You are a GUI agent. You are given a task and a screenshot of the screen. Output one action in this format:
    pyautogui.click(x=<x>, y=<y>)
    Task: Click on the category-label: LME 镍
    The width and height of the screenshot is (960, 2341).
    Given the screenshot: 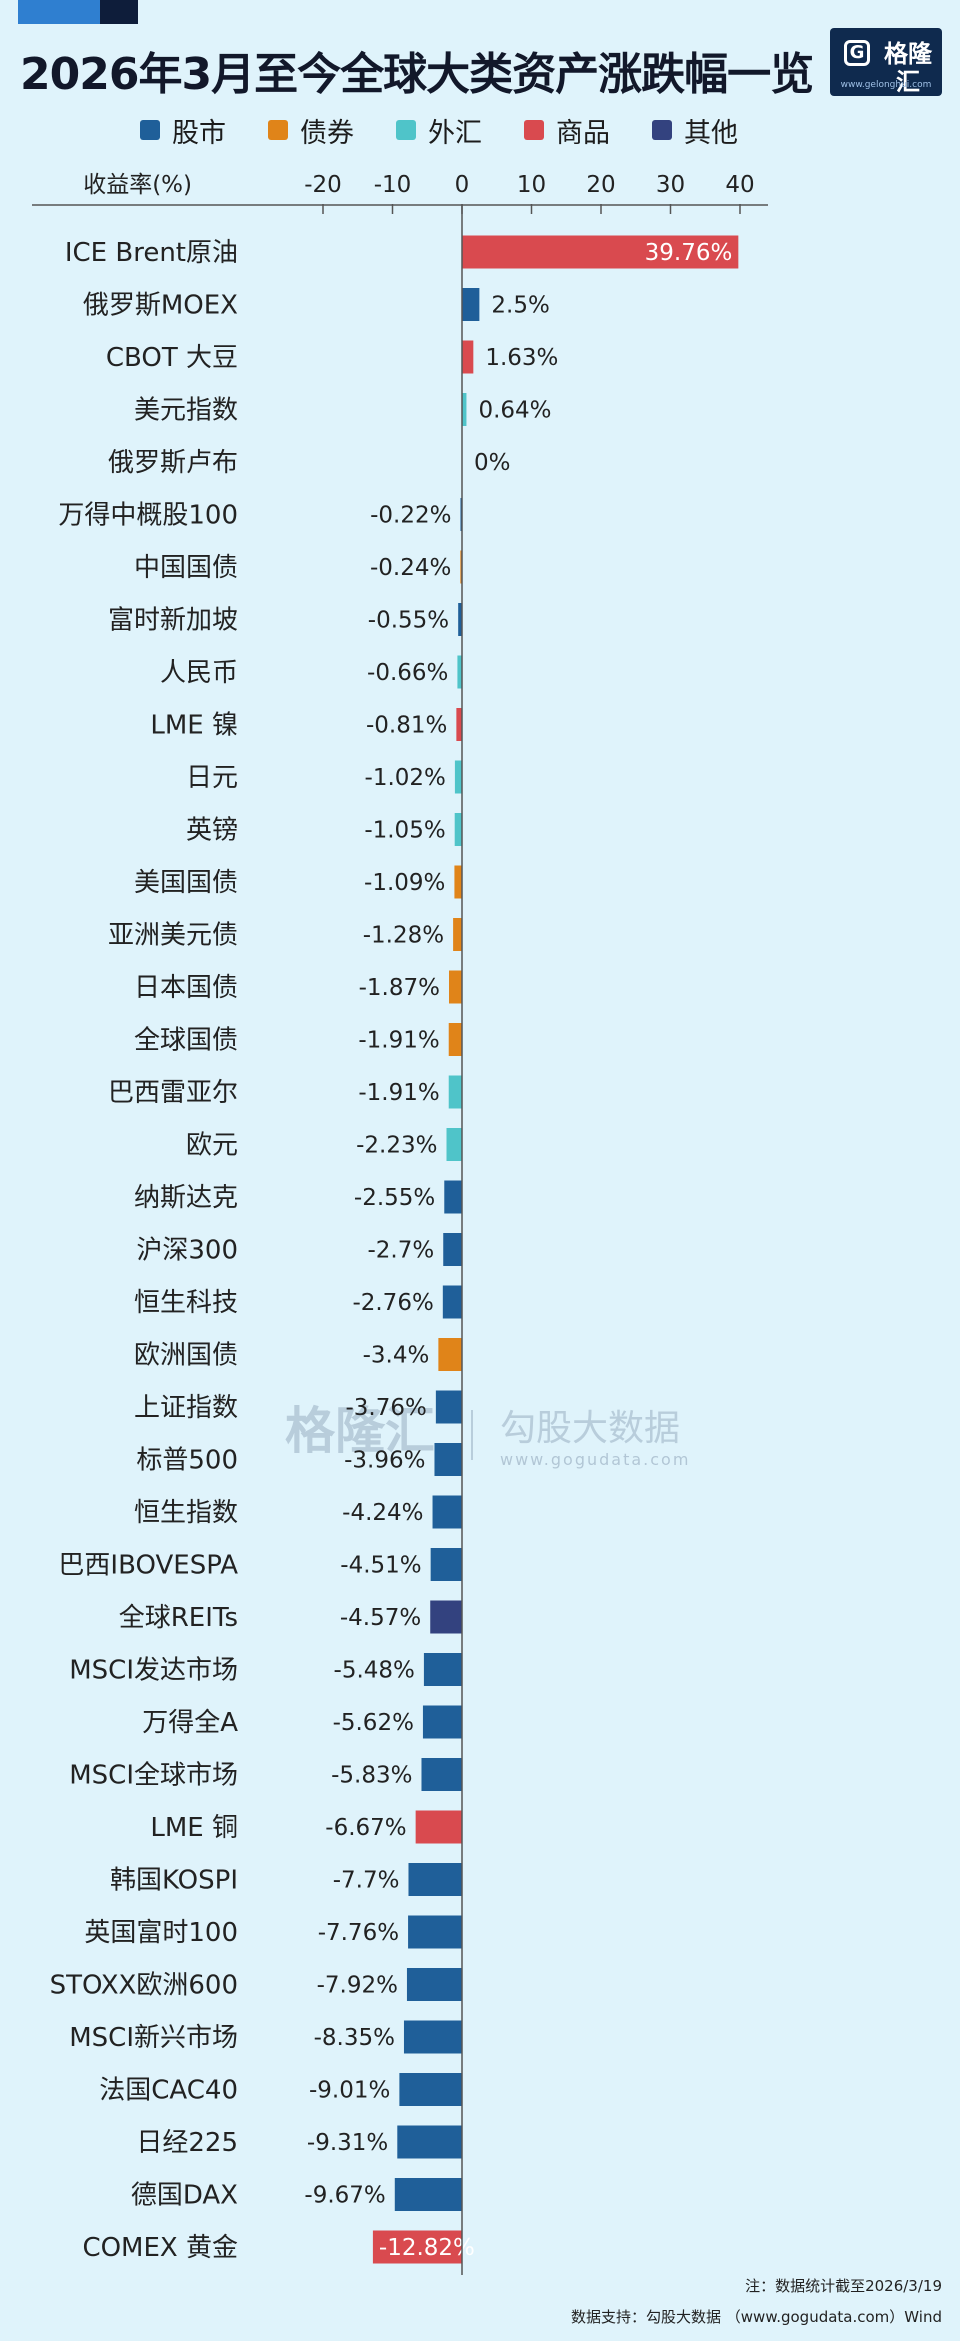 What is the action you would take?
    pyautogui.click(x=194, y=726)
    